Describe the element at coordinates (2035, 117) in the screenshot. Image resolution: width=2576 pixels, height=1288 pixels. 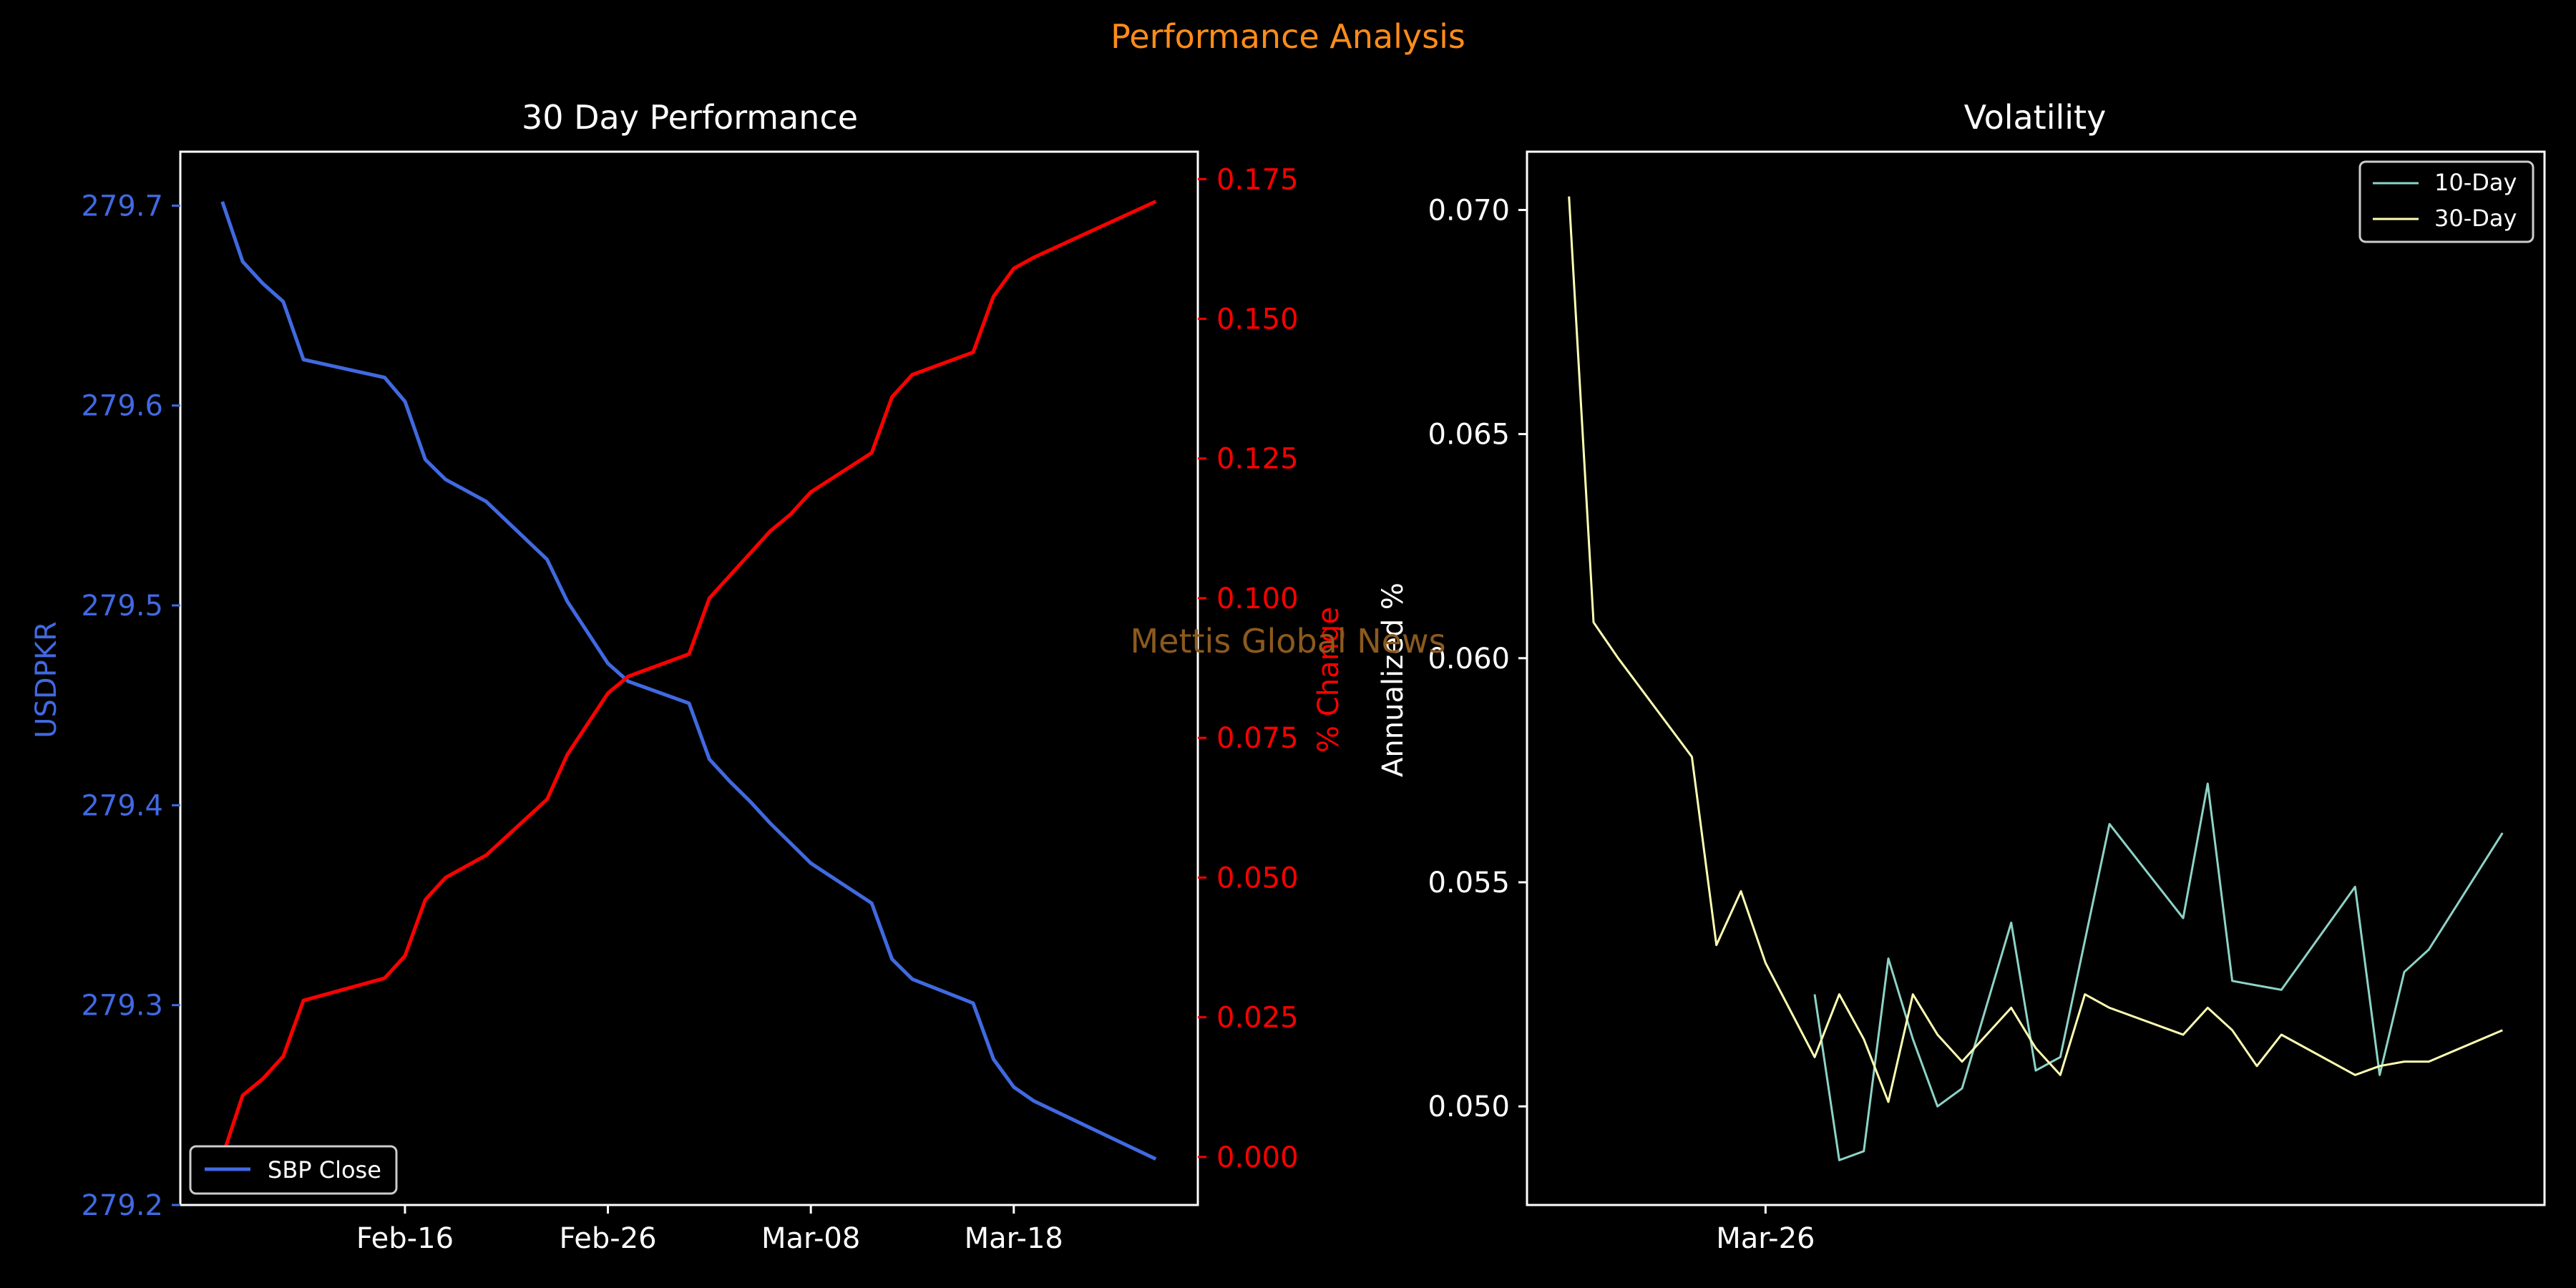
I see `volatility-chart-title: Volatility` at that location.